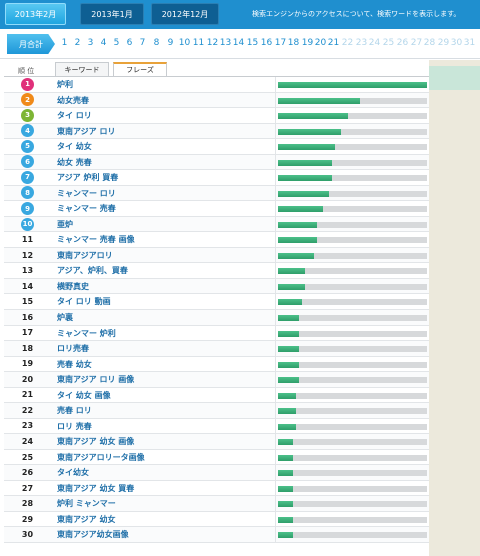 Image resolution: width=480 pixels, height=556 pixels. What do you see at coordinates (74, 147) in the screenshot?
I see `keyword-link: タイ 幼女` at bounding box center [74, 147].